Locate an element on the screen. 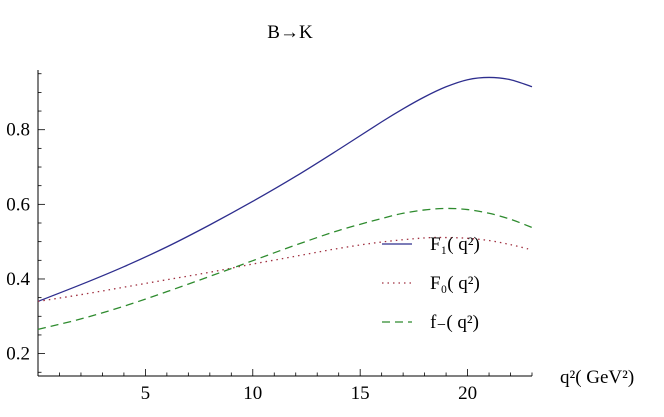 The image size is (664, 417). legend: F₁( q²) F₀( q²) f₋( q²) is located at coordinates (431, 283).